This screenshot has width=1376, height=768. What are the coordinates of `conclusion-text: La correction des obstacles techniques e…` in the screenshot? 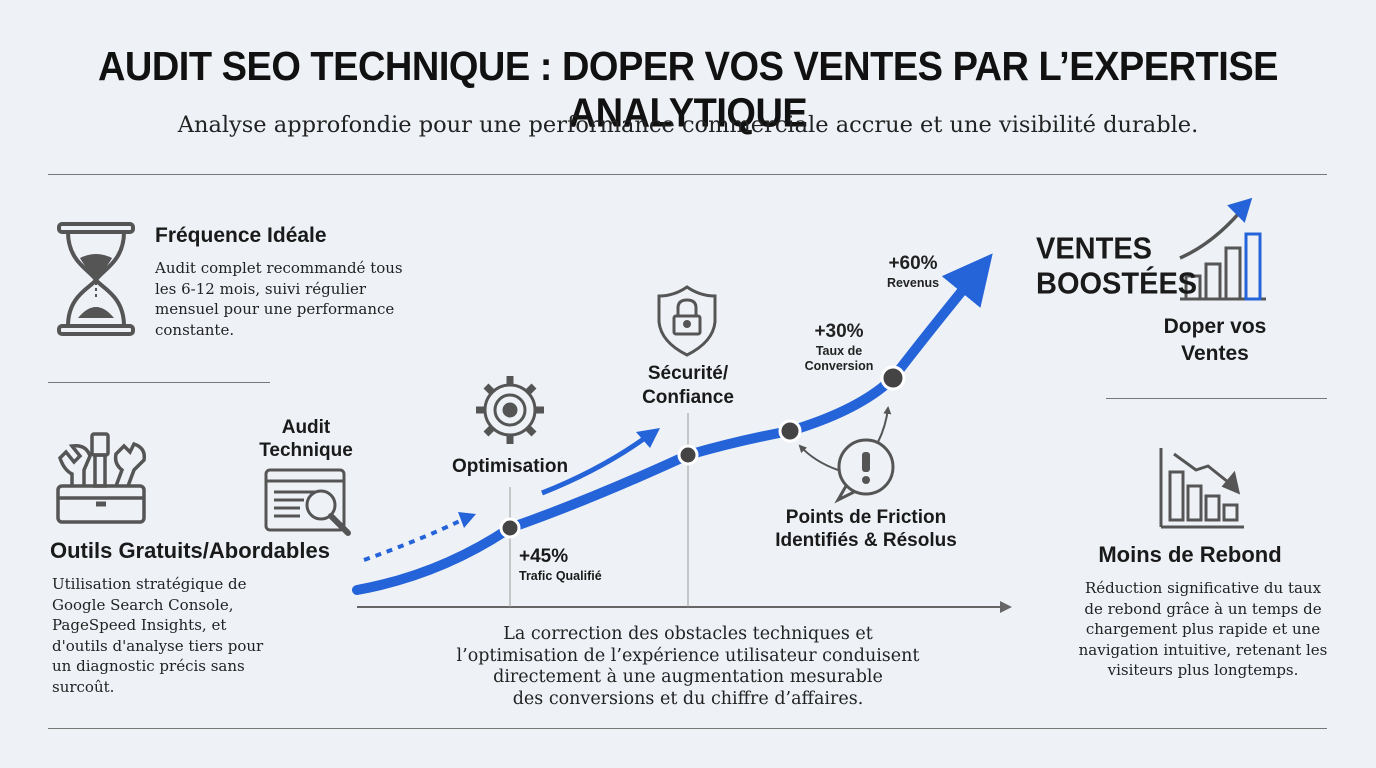 It's located at (688, 667).